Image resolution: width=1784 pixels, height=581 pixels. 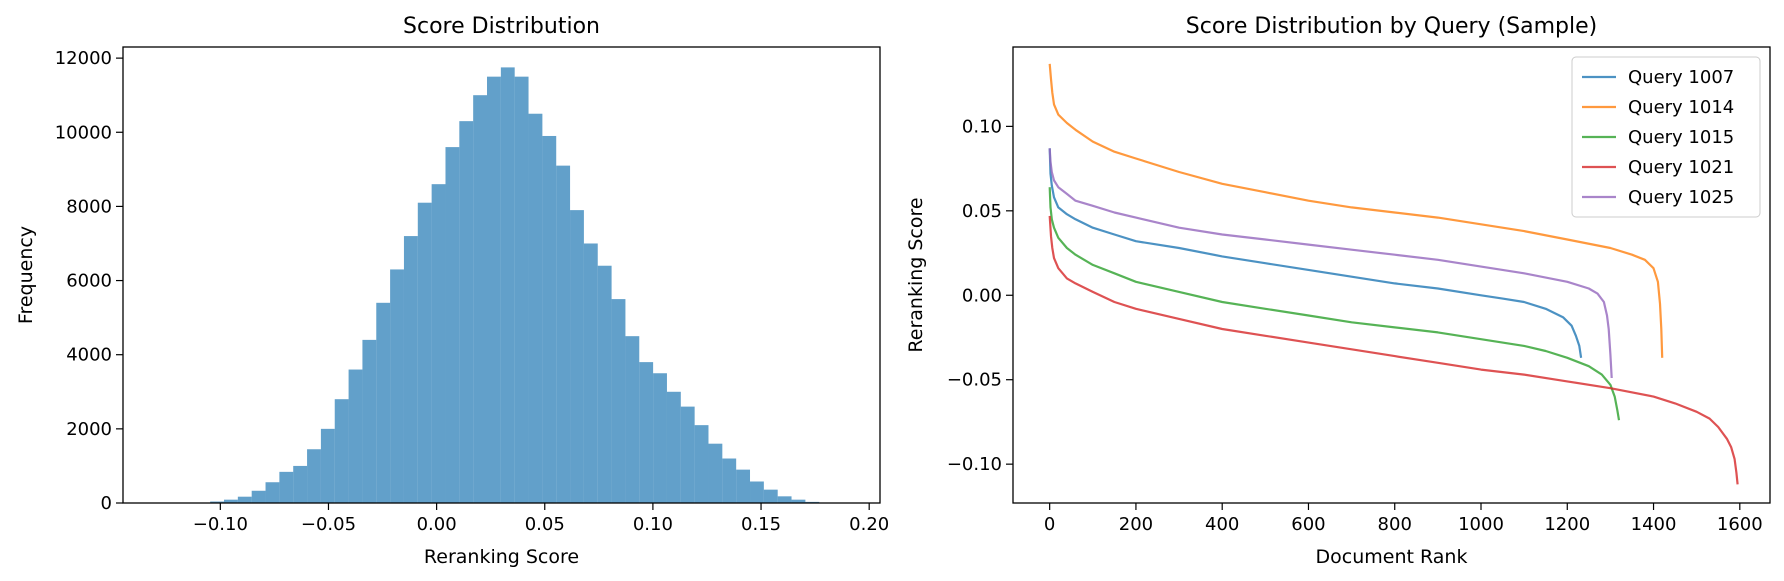 I want to click on x-tick-label: 0, so click(x=1049, y=524).